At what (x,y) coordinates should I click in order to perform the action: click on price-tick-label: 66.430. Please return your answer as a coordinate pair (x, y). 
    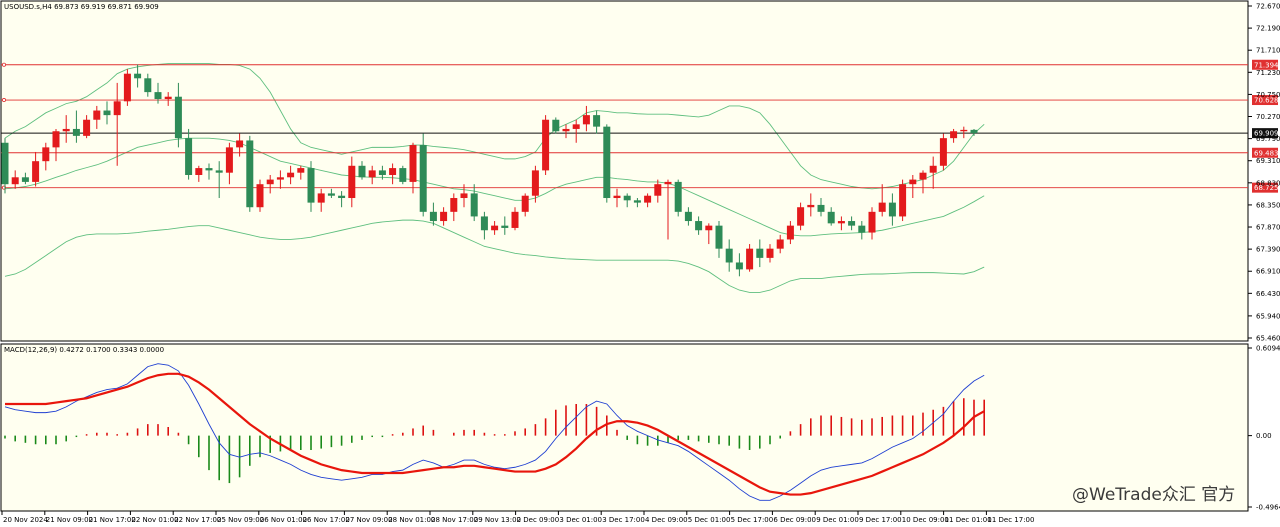
    Looking at the image, I should click on (1268, 294).